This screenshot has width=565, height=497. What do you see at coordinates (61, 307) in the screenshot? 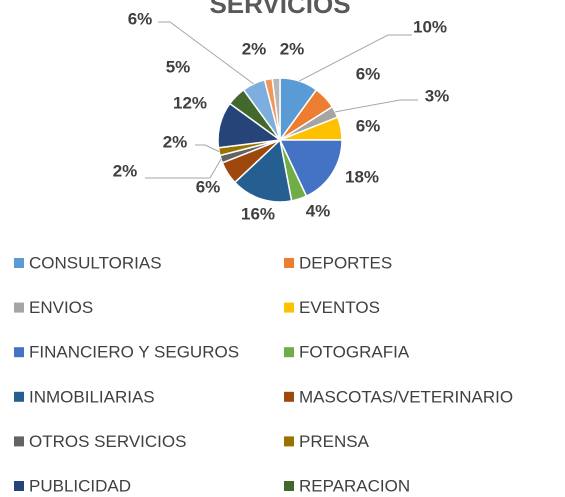
I see `legend-label: ENVIOS` at bounding box center [61, 307].